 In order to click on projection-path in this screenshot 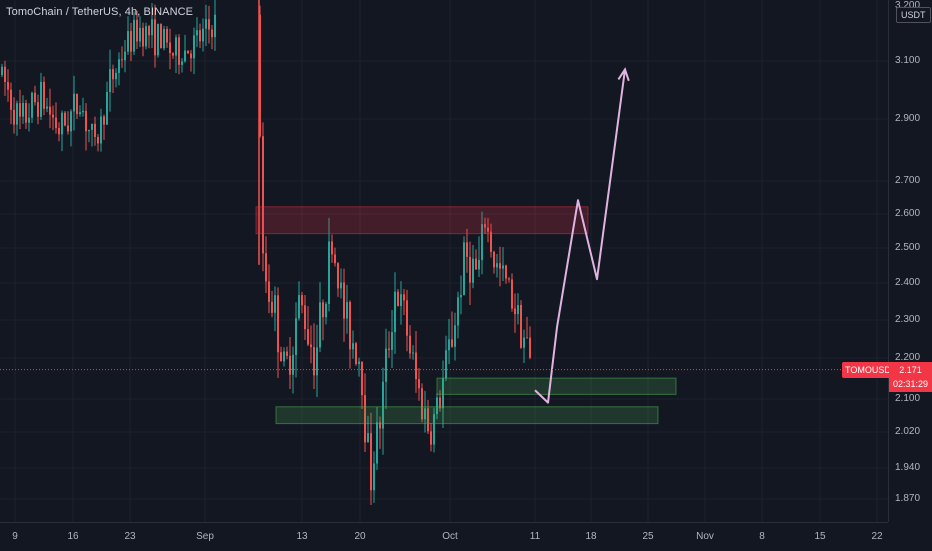, I will do `click(580, 236)`.